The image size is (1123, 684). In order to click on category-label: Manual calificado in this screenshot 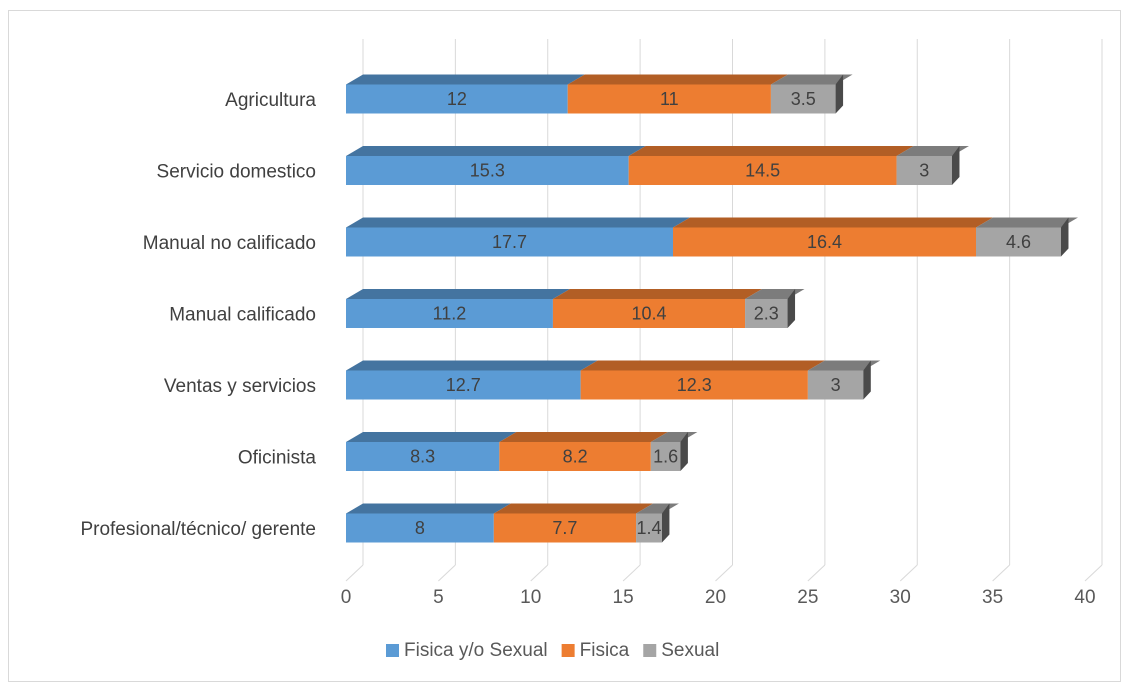, I will do `click(242, 315)`.